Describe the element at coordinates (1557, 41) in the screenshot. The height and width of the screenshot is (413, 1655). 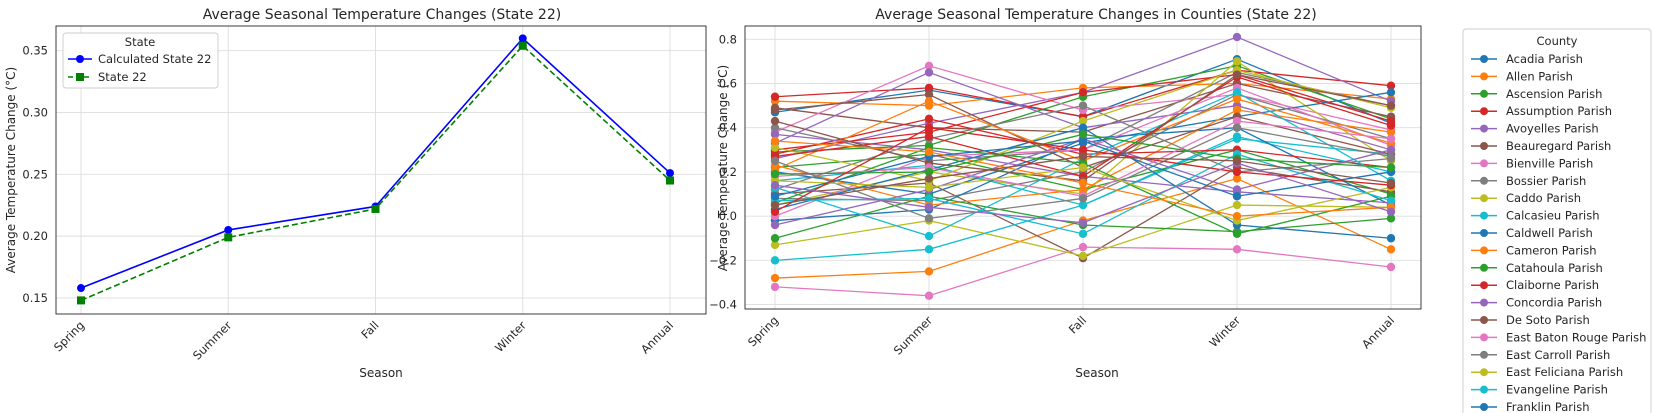
I see `legend-title: County` at that location.